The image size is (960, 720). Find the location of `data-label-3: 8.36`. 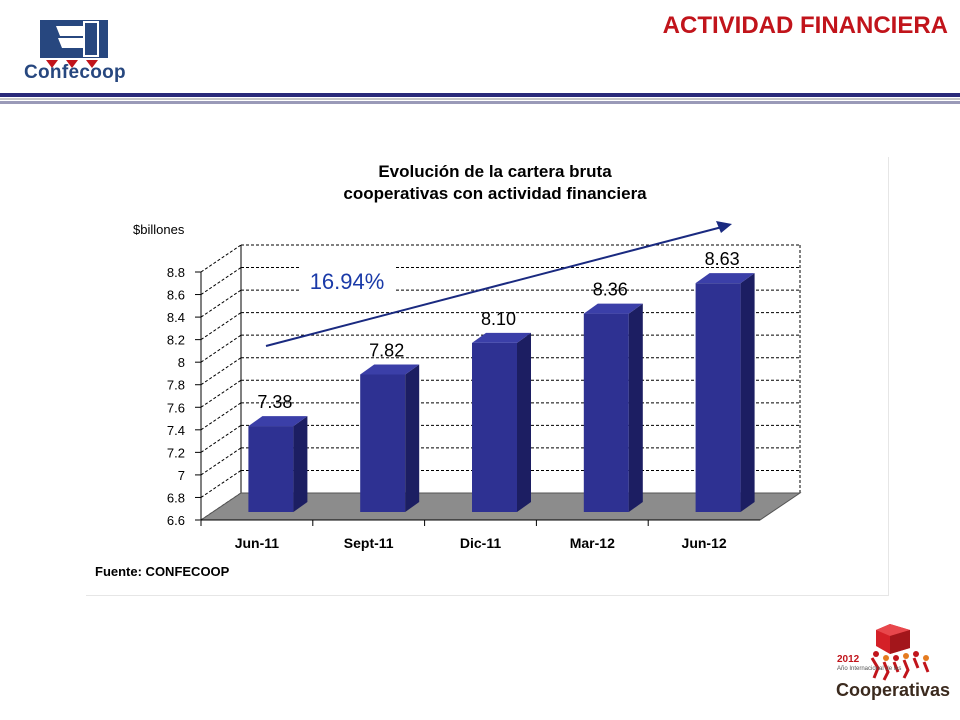

data-label-3: 8.36 is located at coordinates (610, 290).